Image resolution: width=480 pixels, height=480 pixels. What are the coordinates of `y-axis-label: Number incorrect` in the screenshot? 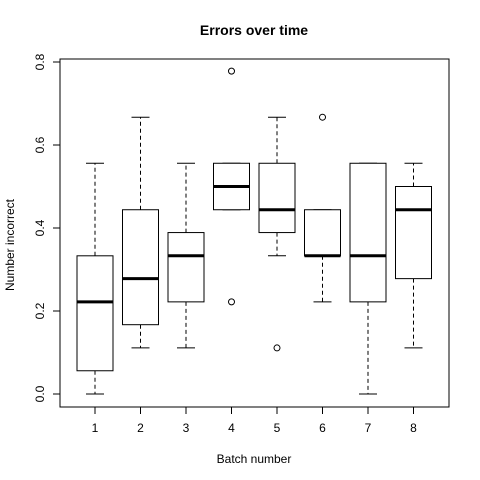 It's located at (10, 244).